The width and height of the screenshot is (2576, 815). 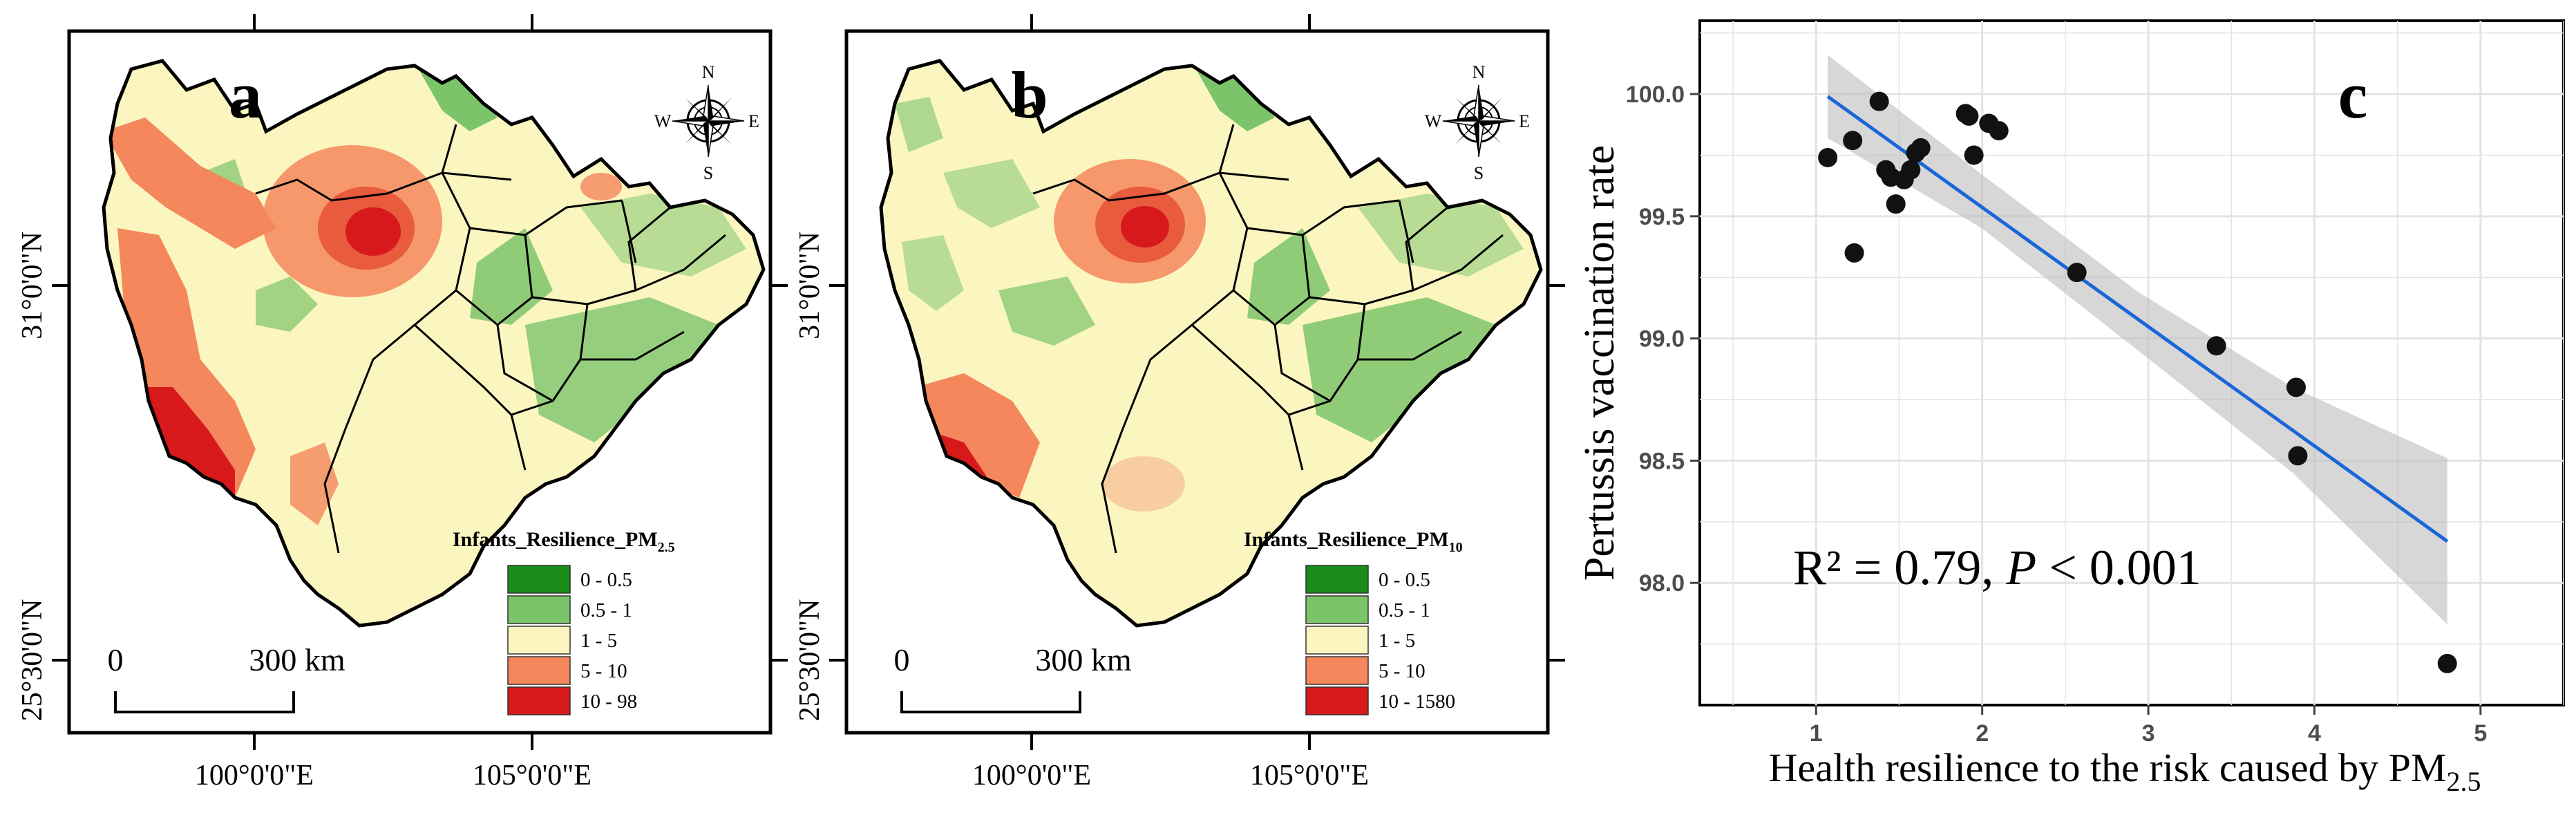 I want to click on panel-label-b: b, so click(x=1029, y=95).